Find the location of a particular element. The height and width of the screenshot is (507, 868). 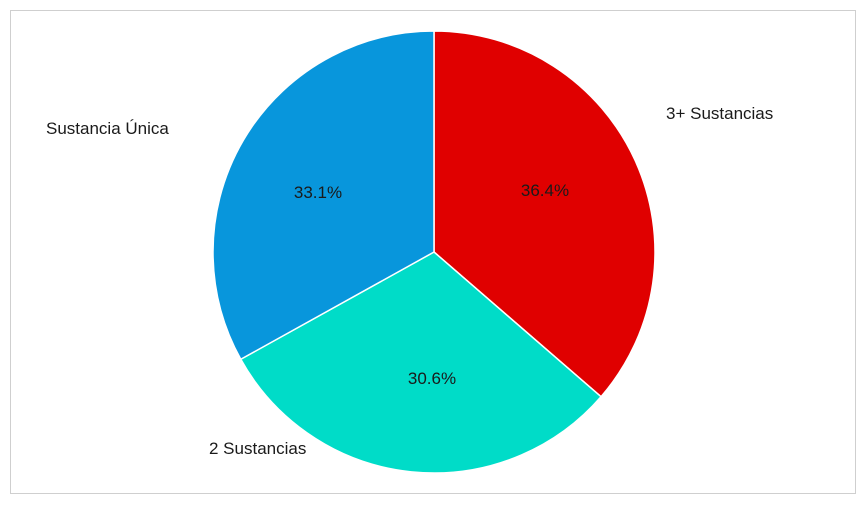

category-label-unica: Sustancia Única is located at coordinates (107, 128).